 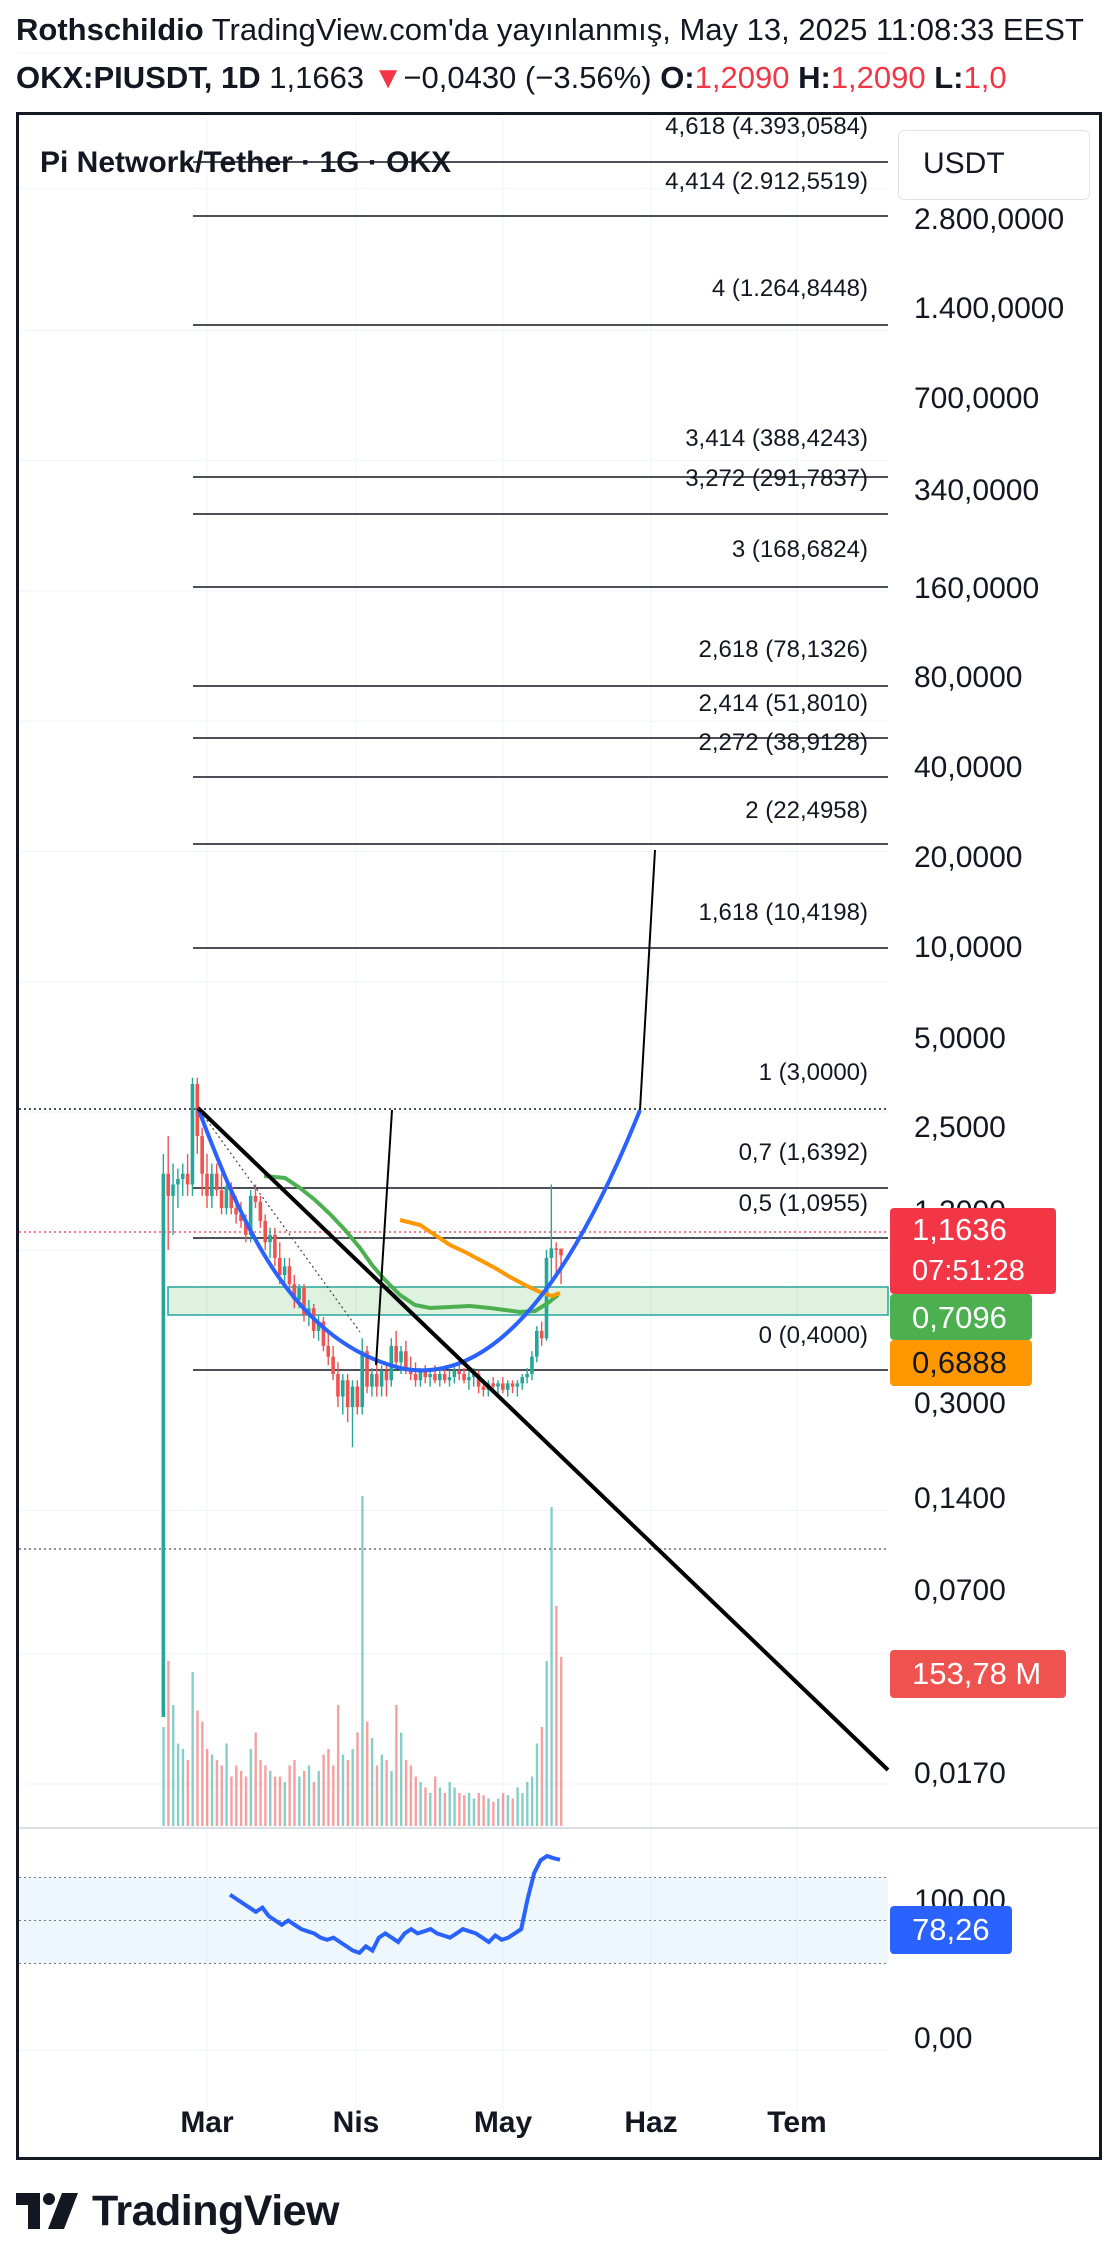 What do you see at coordinates (814, 77) in the screenshot?
I see `high-label: H:` at bounding box center [814, 77].